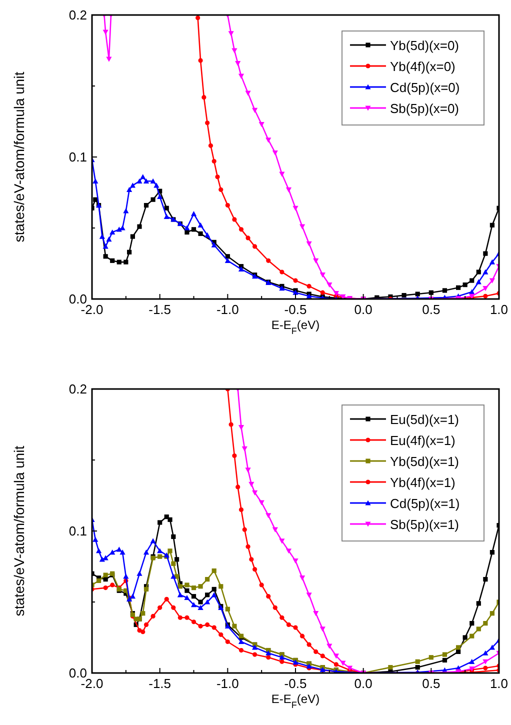 The height and width of the screenshot is (725, 511). What do you see at coordinates (424, 419) in the screenshot?
I see `legend-label: Eu(5d)(x=1)` at bounding box center [424, 419].